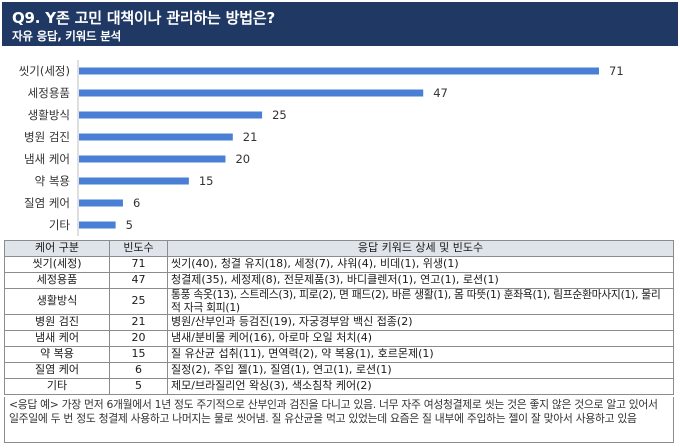 This screenshot has width=680, height=448. What do you see at coordinates (138, 248) in the screenshot?
I see `header-count: 빈도수` at bounding box center [138, 248].